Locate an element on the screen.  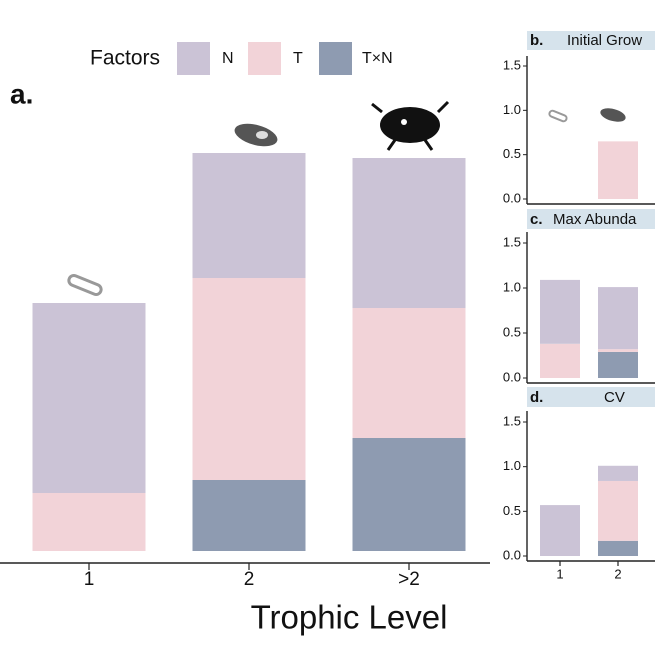
icon-protist-small is located at coordinates (613, 115).